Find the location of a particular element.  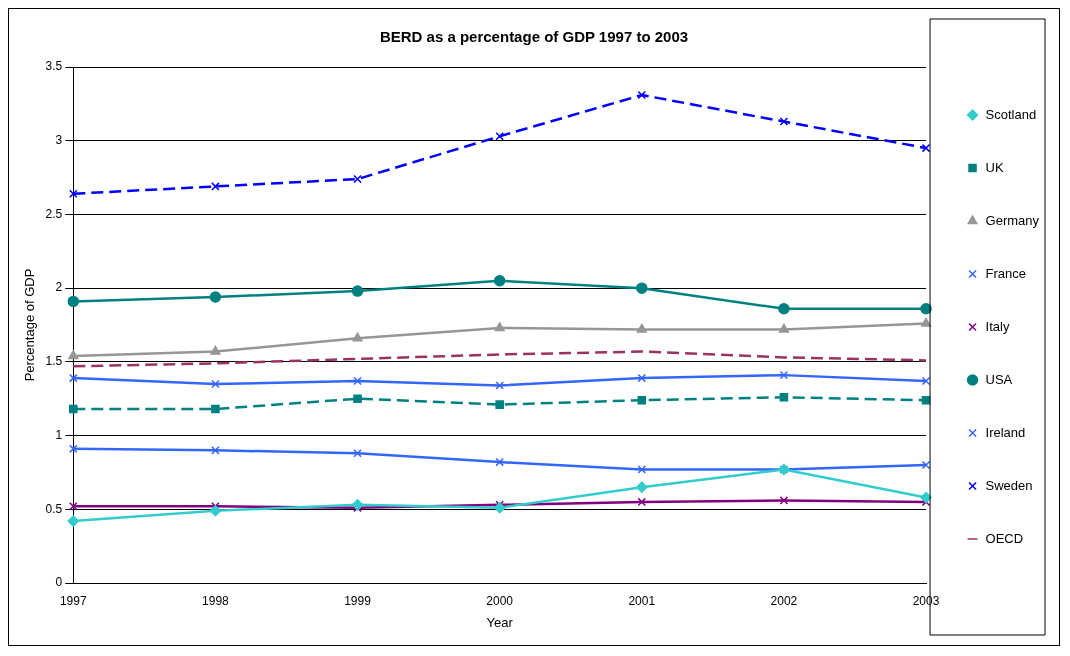

x-tick-label: 1998 is located at coordinates (216, 600).